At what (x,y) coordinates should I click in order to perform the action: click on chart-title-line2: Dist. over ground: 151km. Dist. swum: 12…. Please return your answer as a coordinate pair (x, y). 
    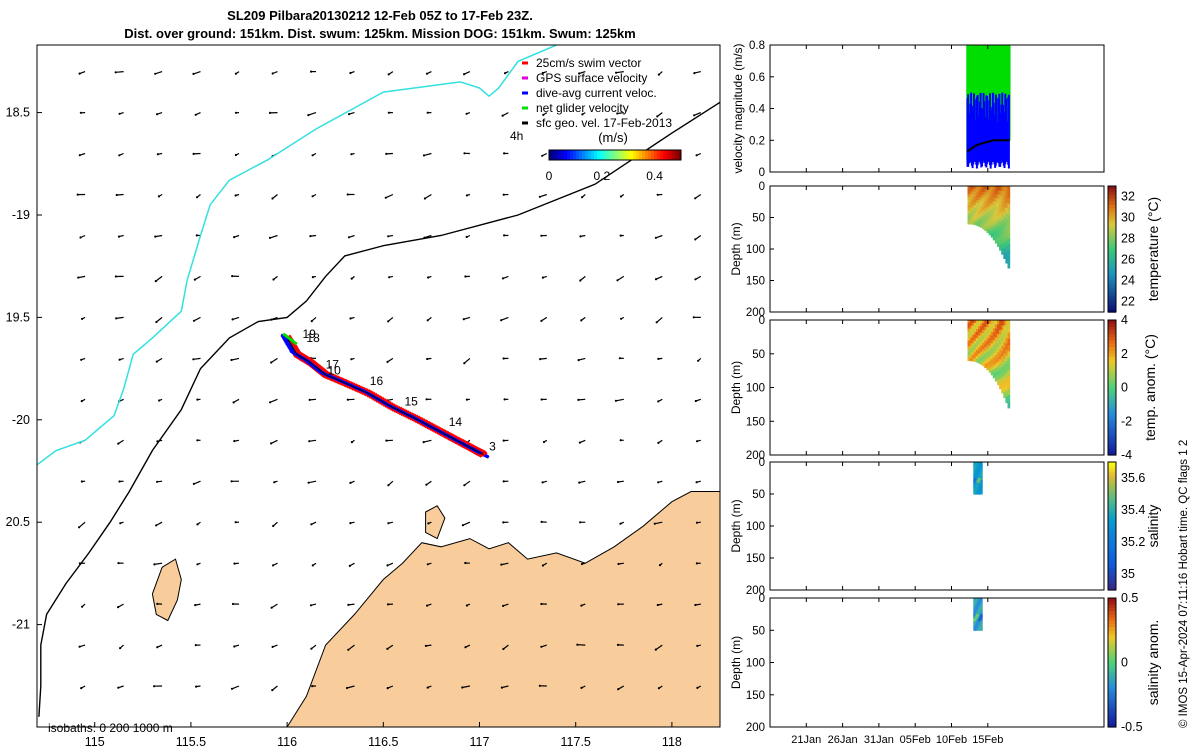
    Looking at the image, I should click on (380, 33).